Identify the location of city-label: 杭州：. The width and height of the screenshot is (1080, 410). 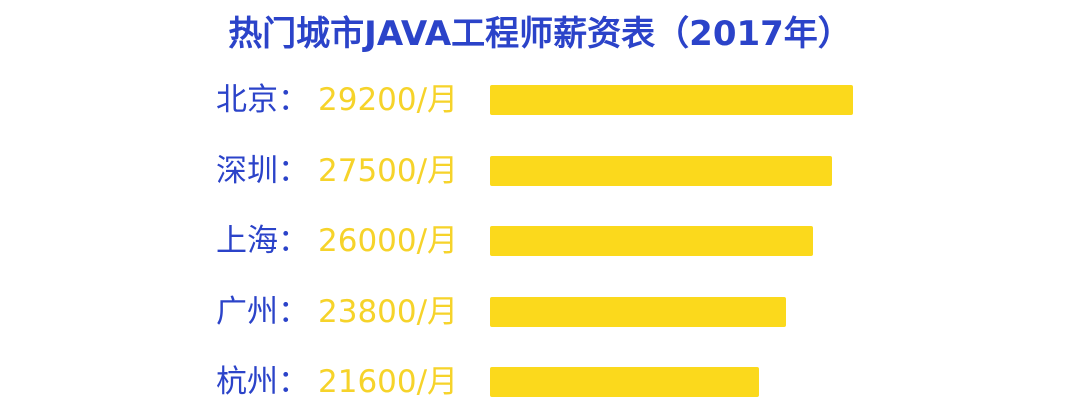
(262, 382).